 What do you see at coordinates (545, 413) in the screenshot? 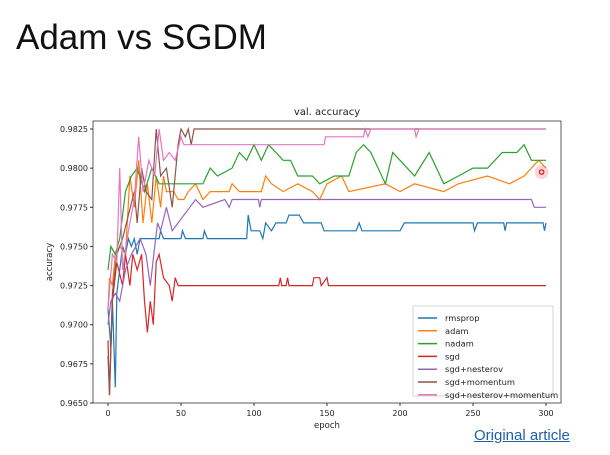
I see `x-tick-label: 300` at bounding box center [545, 413].